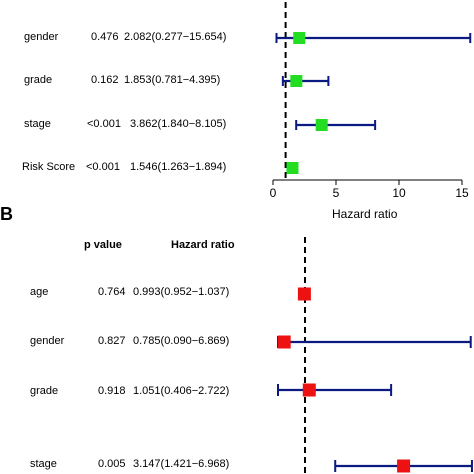 The height and width of the screenshot is (474, 474). What do you see at coordinates (112, 292) in the screenshot?
I see `panel-b-row-p: 0.764` at bounding box center [112, 292].